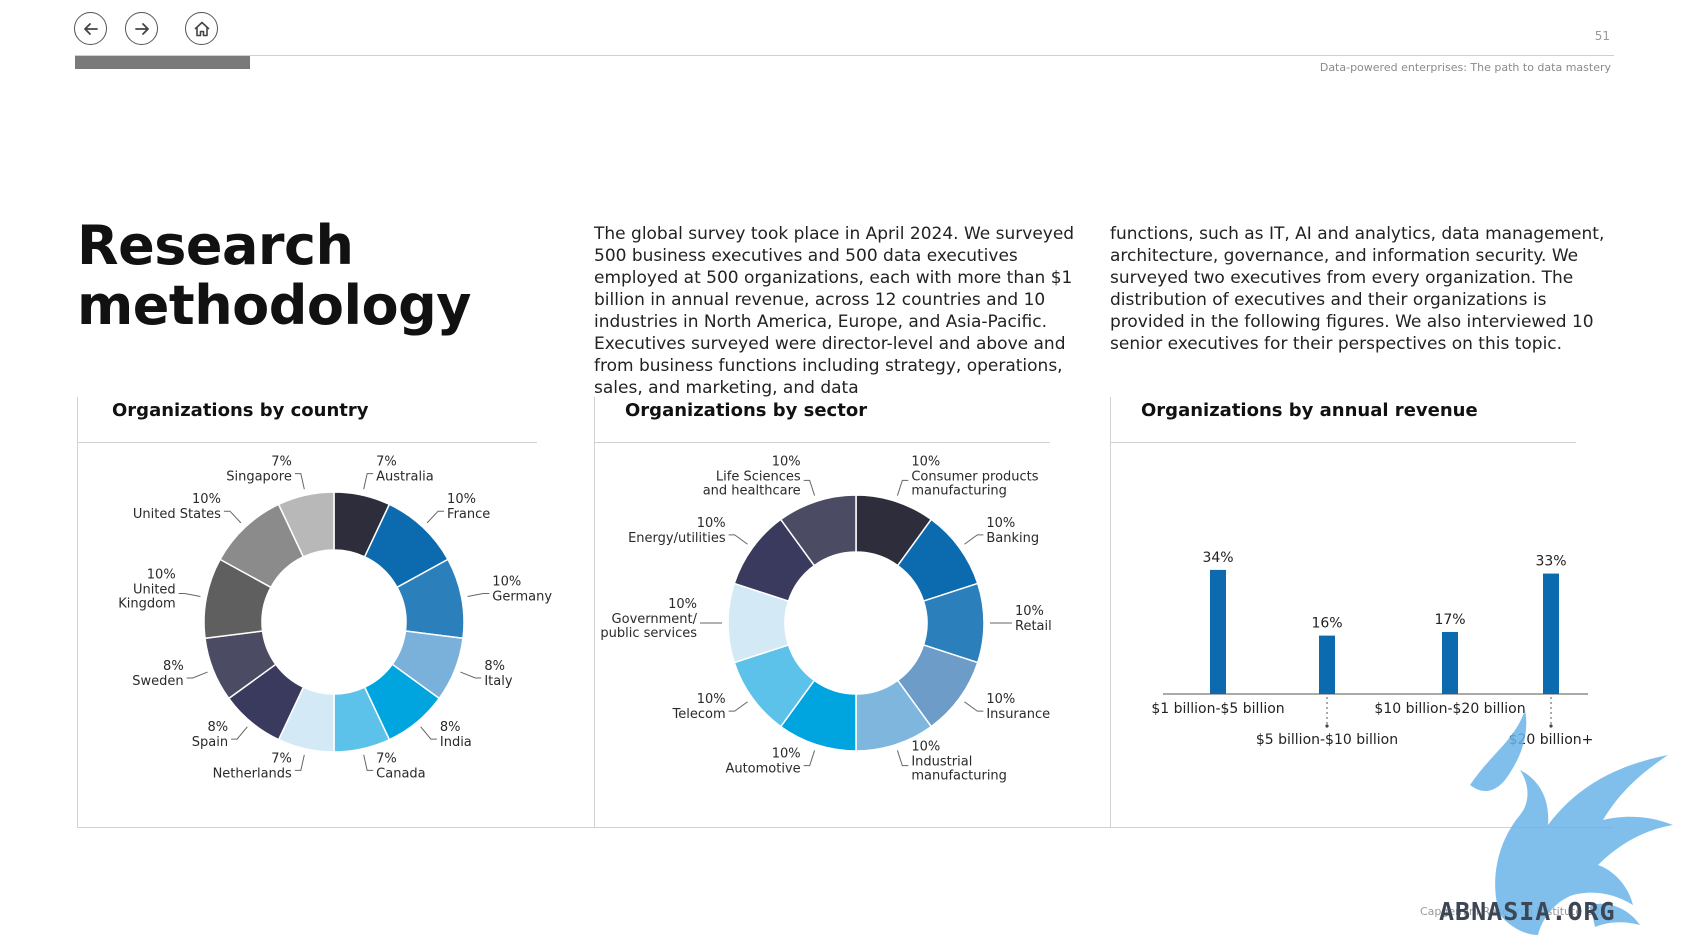  I want to click on page-title-line-1: Research, so click(215, 245).